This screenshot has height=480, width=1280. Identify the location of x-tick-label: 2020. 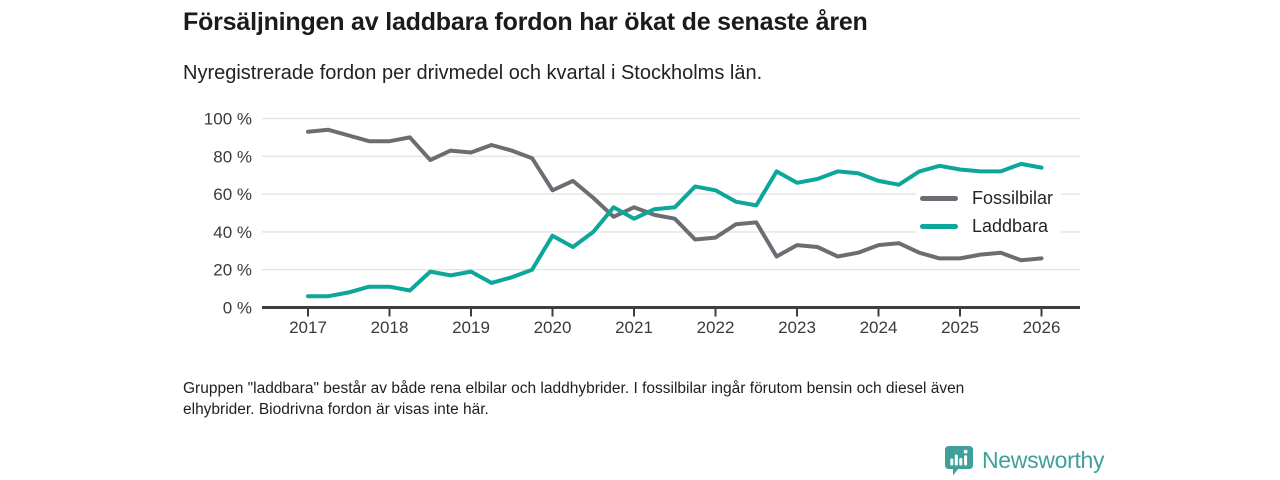
(553, 327).